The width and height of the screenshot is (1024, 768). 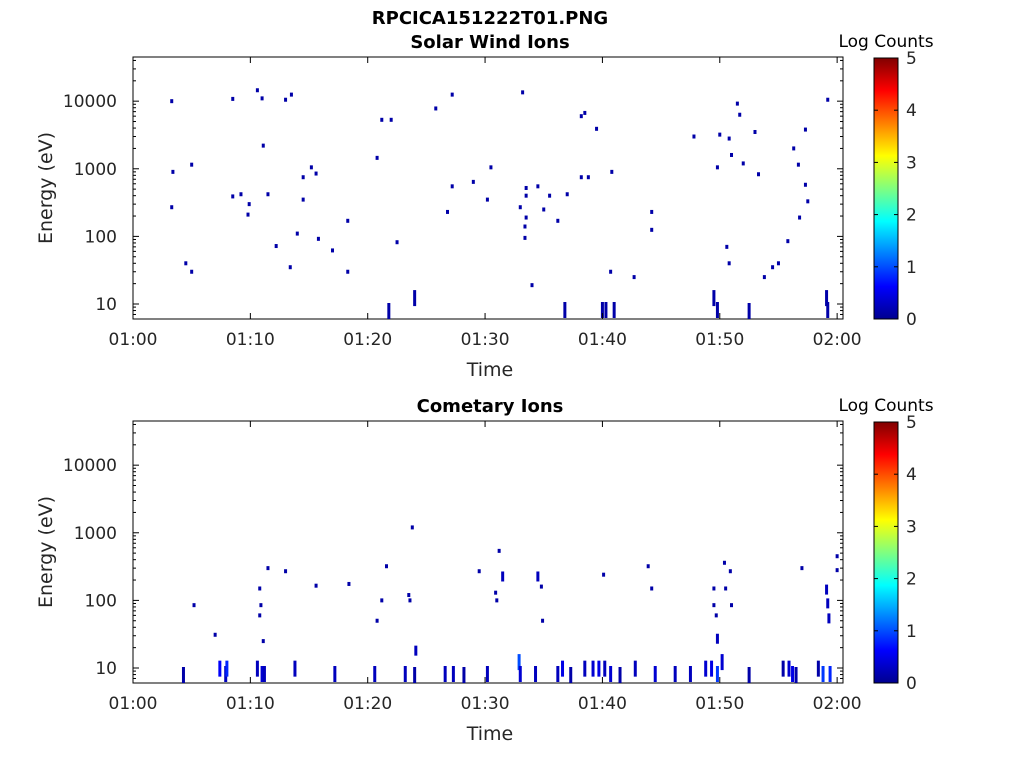 What do you see at coordinates (485, 704) in the screenshot?
I see `x-tick-label: 01:30` at bounding box center [485, 704].